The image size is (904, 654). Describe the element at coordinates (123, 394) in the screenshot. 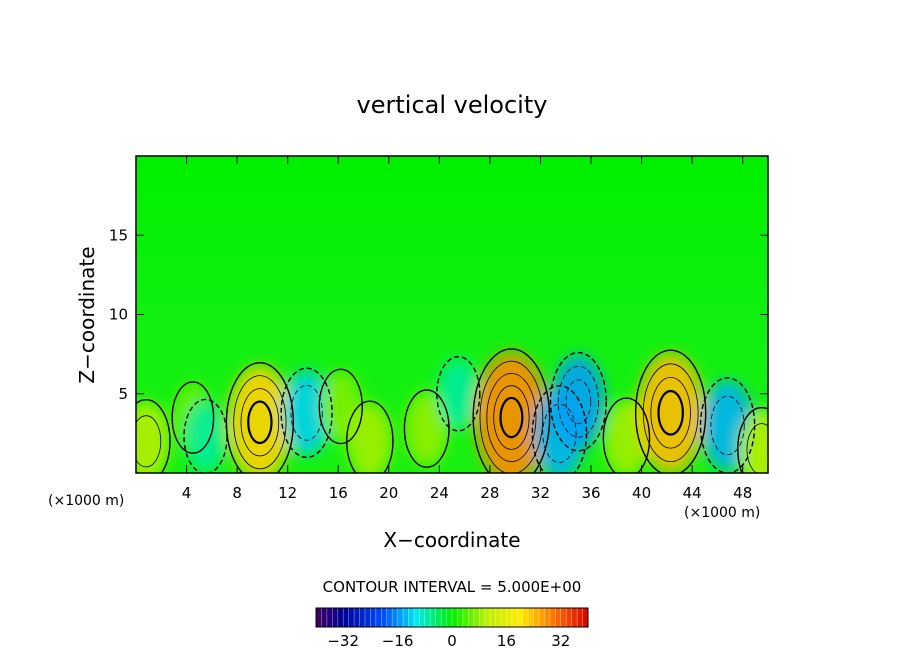

I see `y-tick-label: 5` at that location.